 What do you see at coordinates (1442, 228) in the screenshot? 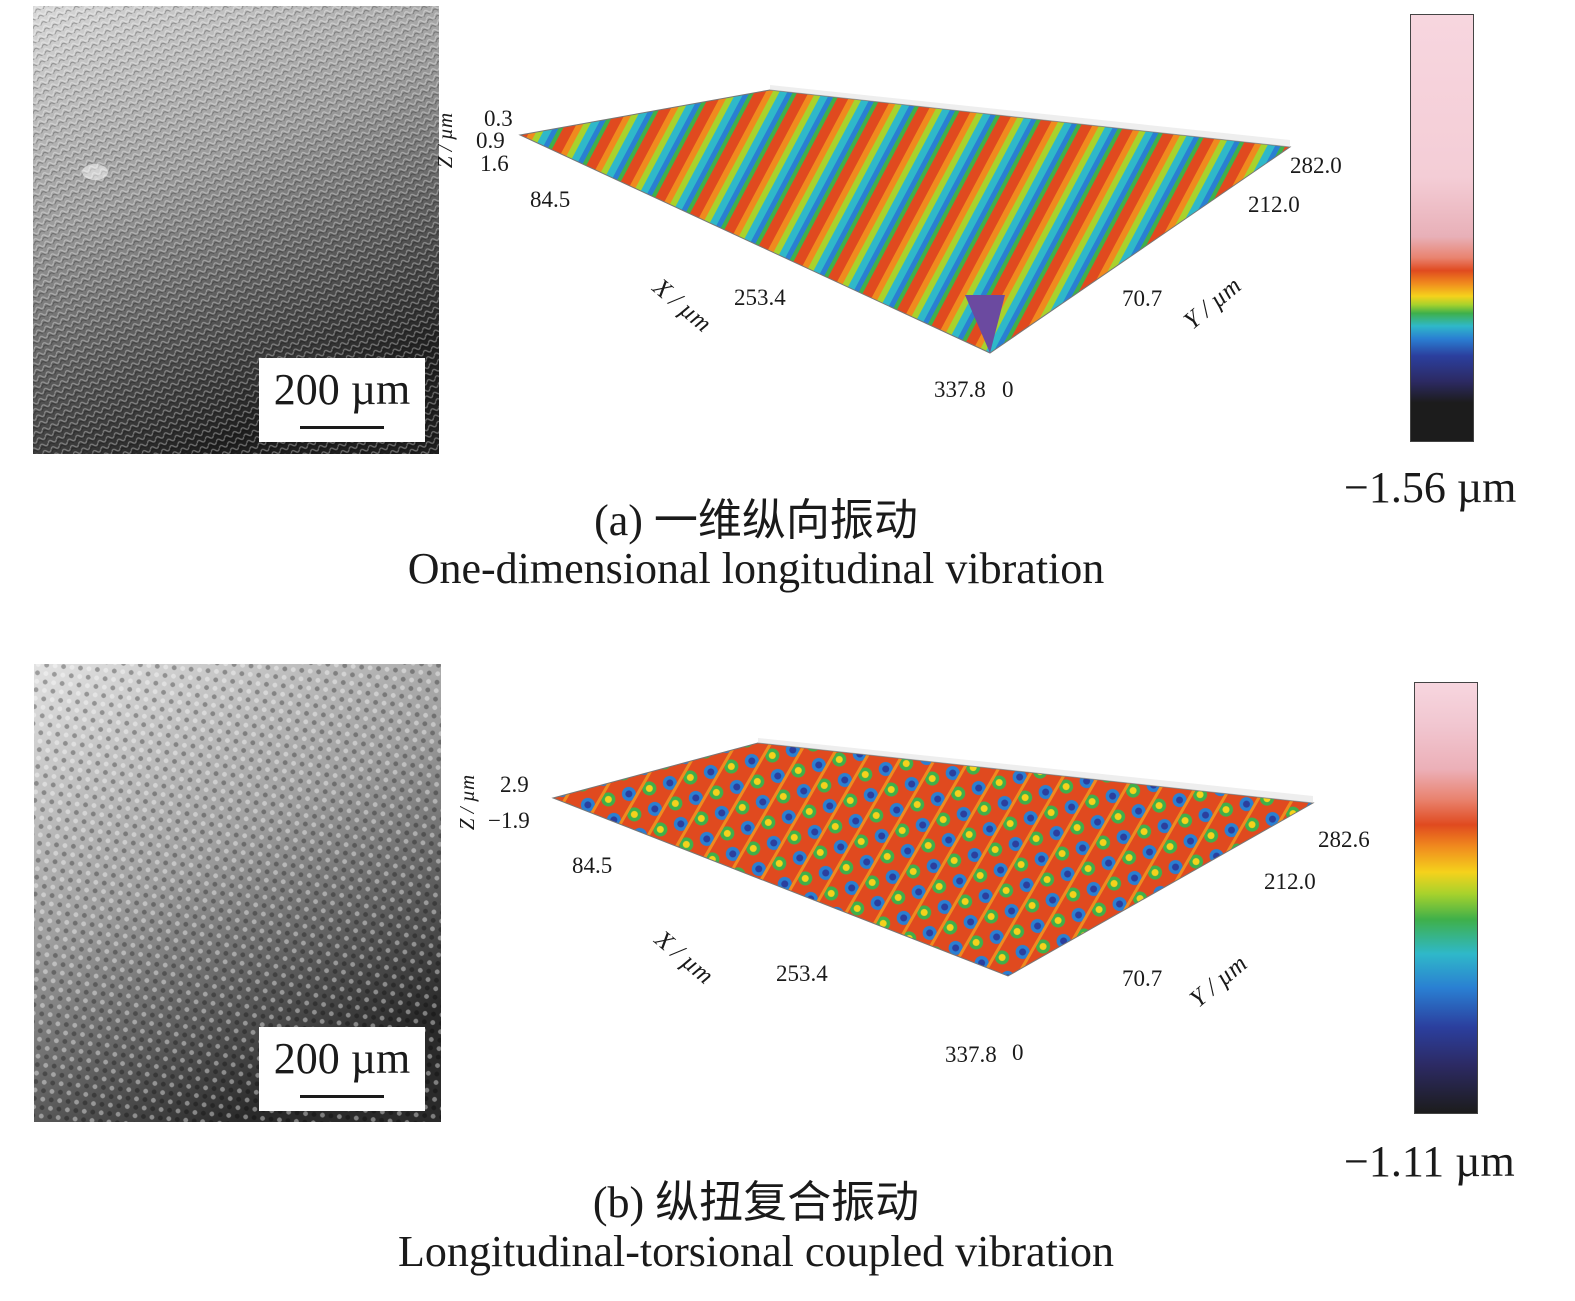
I see `colorbar-a` at bounding box center [1442, 228].